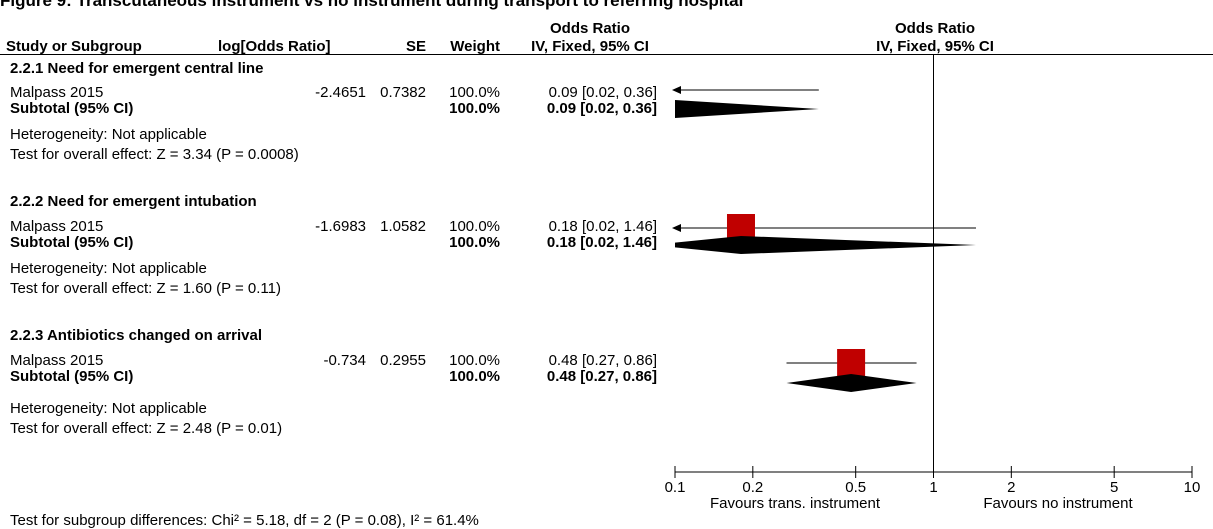 Image resolution: width=1213 pixels, height=529 pixels. Describe the element at coordinates (137, 68) in the screenshot. I see `subgroup-title: 2.2.1 Need for emergent central line` at that location.